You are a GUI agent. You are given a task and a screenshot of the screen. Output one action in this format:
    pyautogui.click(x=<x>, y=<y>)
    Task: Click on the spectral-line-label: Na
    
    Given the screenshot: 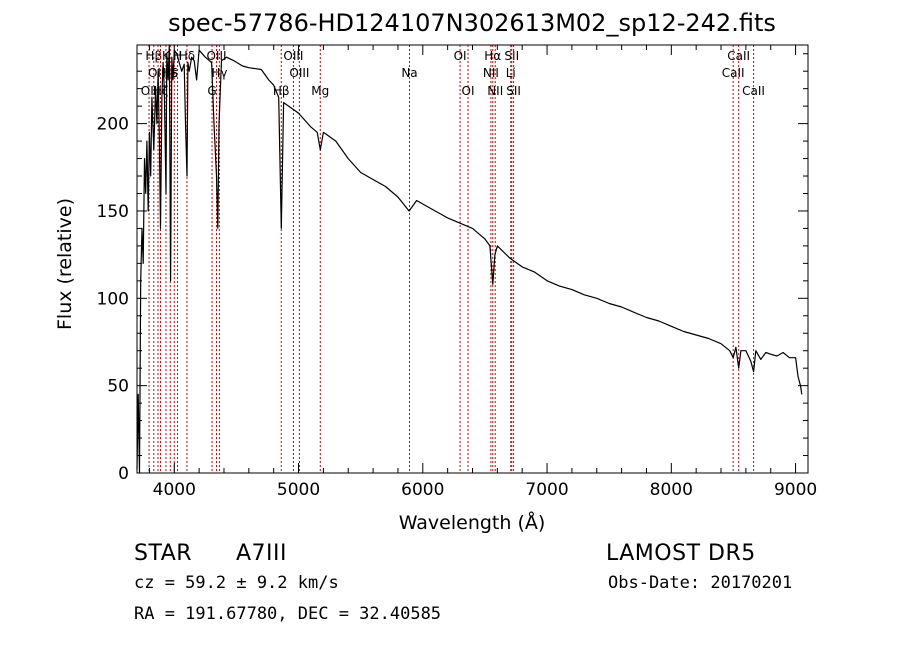 What is the action you would take?
    pyautogui.click(x=409, y=73)
    